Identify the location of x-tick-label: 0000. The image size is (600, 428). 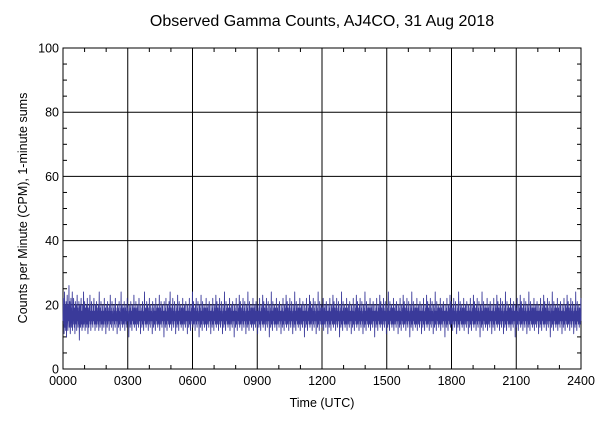
(63, 381).